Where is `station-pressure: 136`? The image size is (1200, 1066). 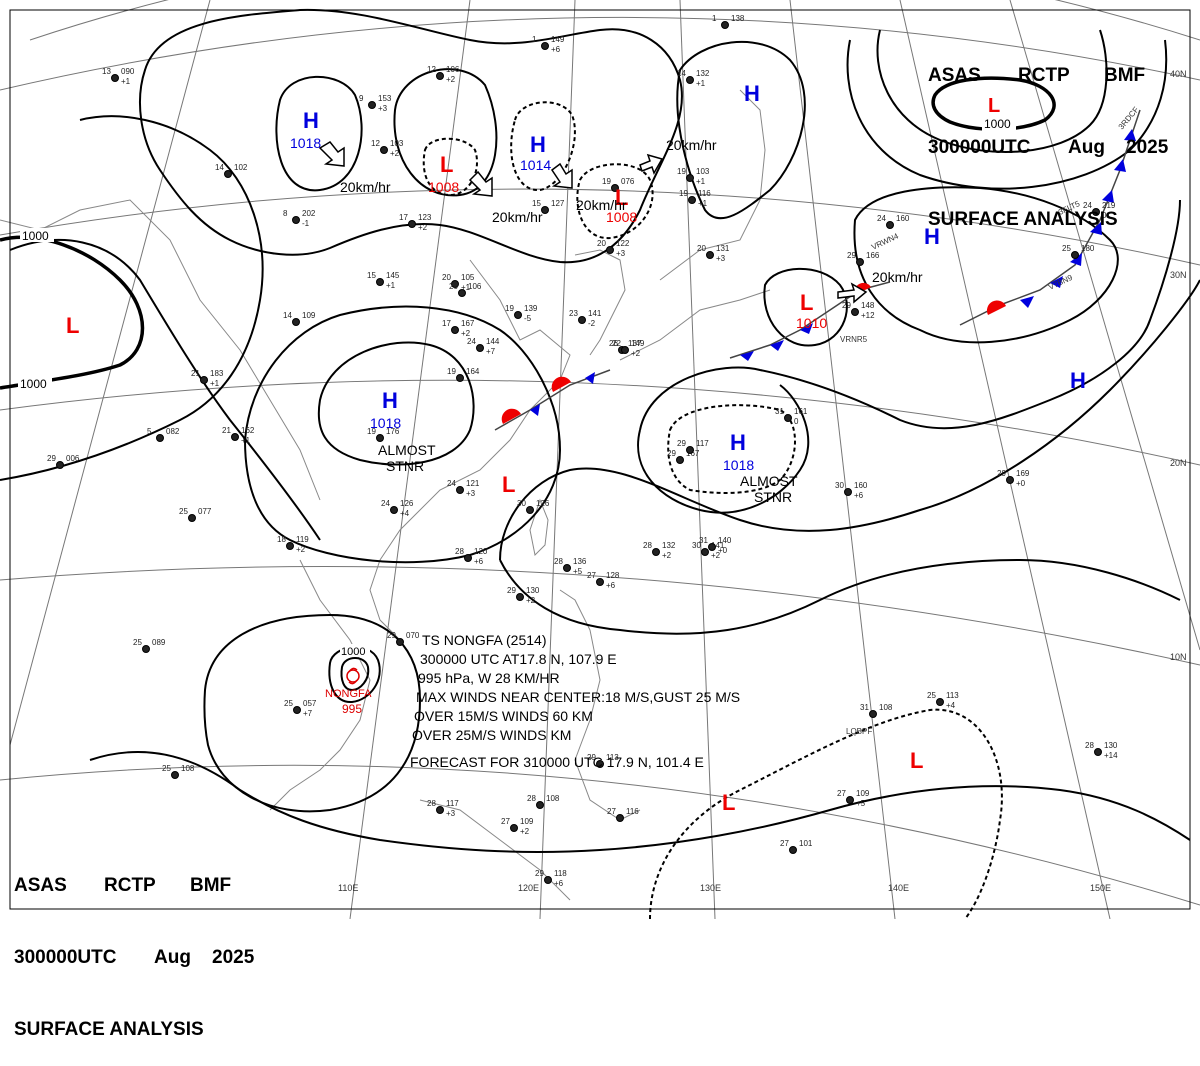
station-pressure: 136 is located at coordinates (580, 561).